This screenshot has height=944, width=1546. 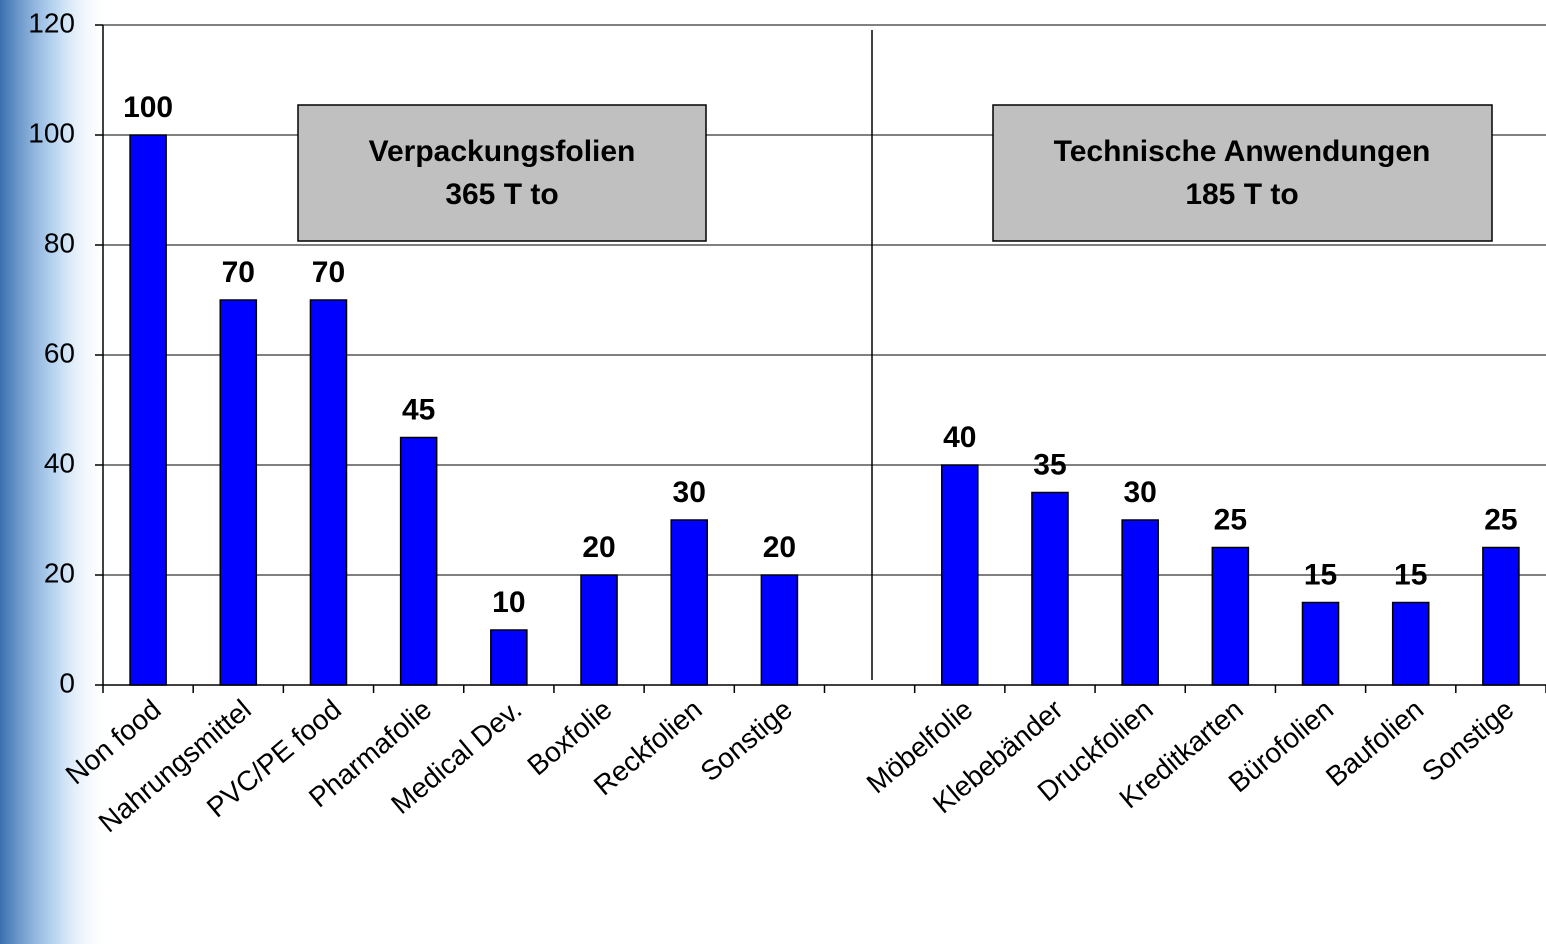 I want to click on y-tick-label: 40, so click(x=59, y=462).